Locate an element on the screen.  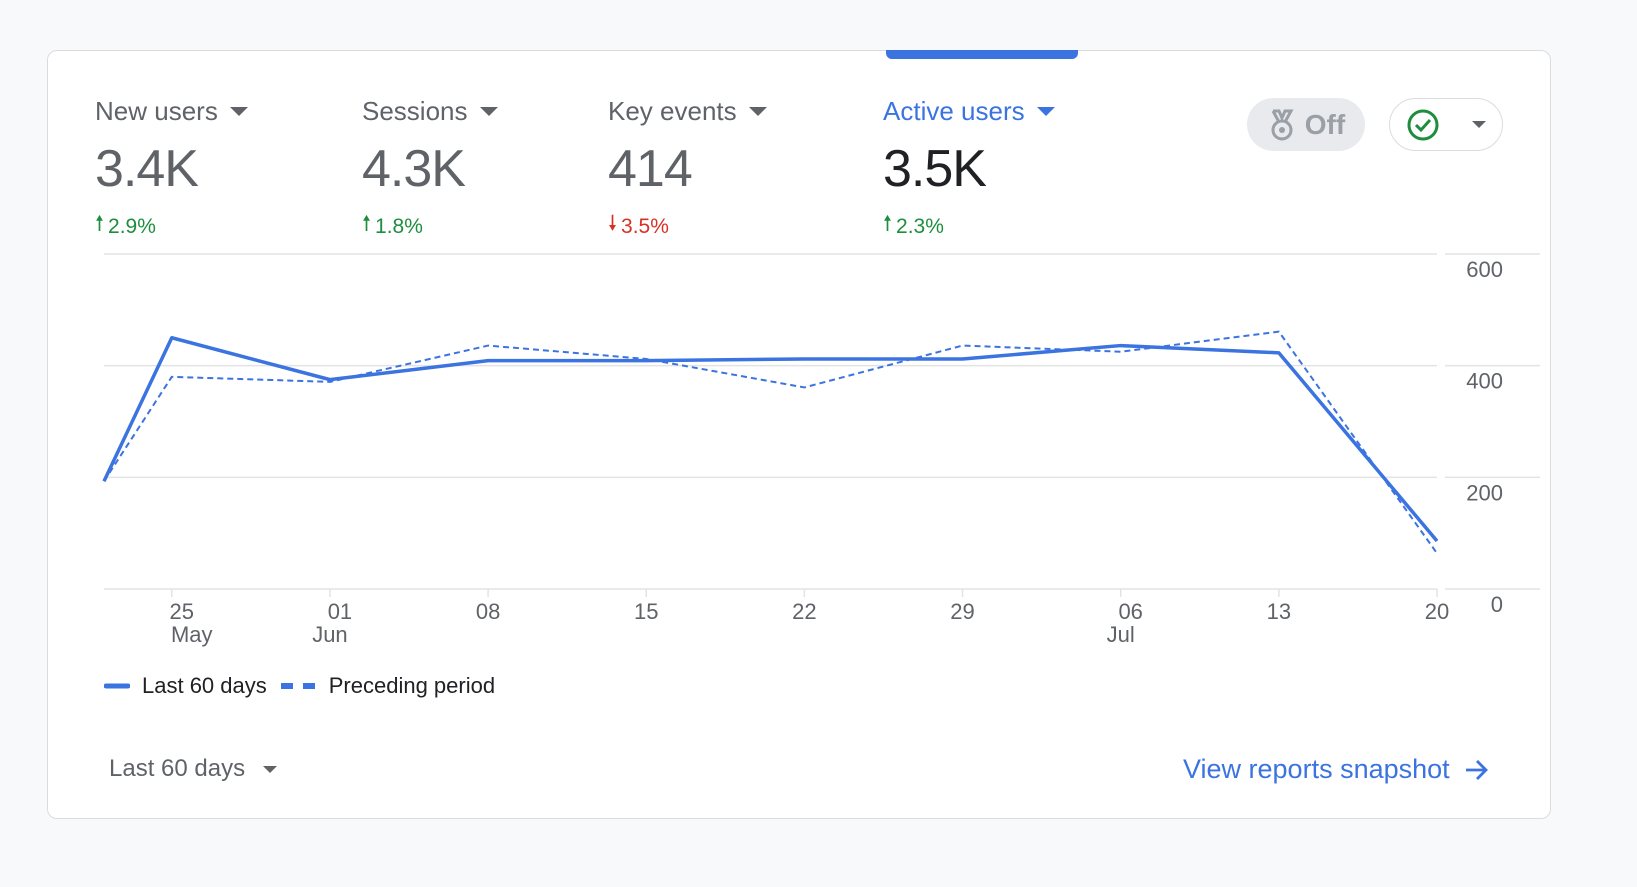
metric-new-users: New users 3.4K 🠕 2.9% is located at coordinates (171, 170).